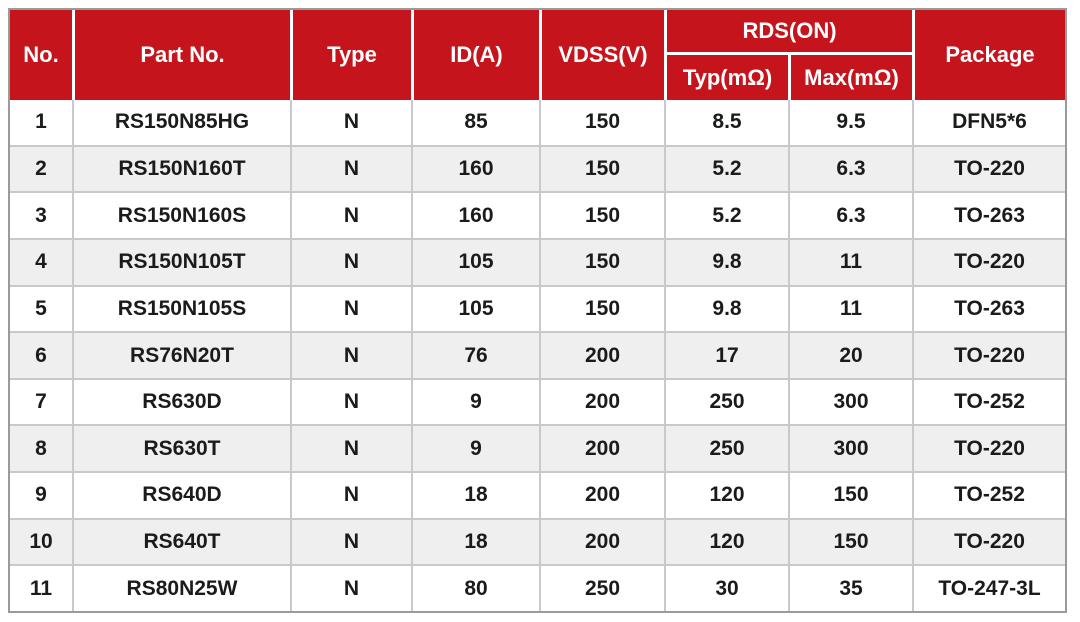 Image resolution: width=1080 pixels, height=622 pixels. Describe the element at coordinates (537, 261) in the screenshot. I see `table-row: 4 RS150N105T N 105 150 9.8 11 TO-220` at that location.